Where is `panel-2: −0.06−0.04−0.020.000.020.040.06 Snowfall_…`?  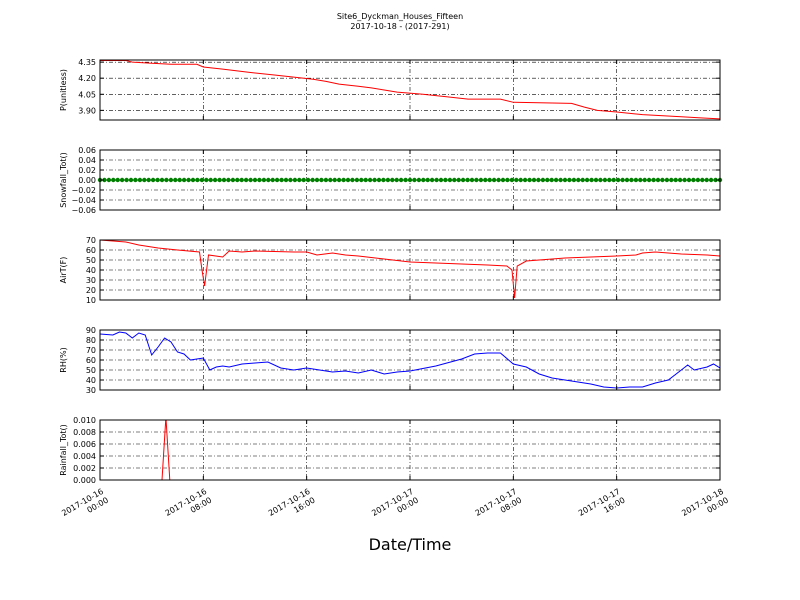
panel-2: −0.06−0.04−0.020.000.020.040.06 Snowfall_… is located at coordinates (391, 180).